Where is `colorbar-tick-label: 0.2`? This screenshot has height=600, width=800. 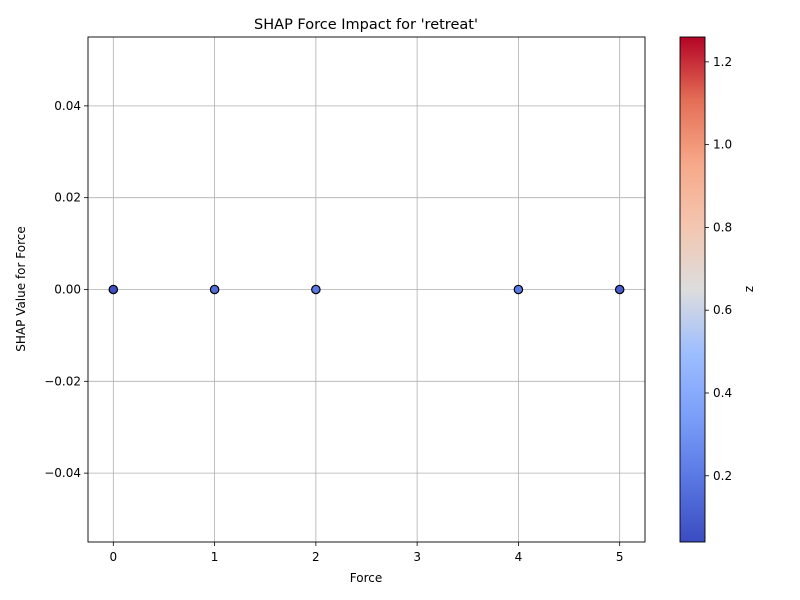
colorbar-tick-label: 0.2 is located at coordinates (722, 476).